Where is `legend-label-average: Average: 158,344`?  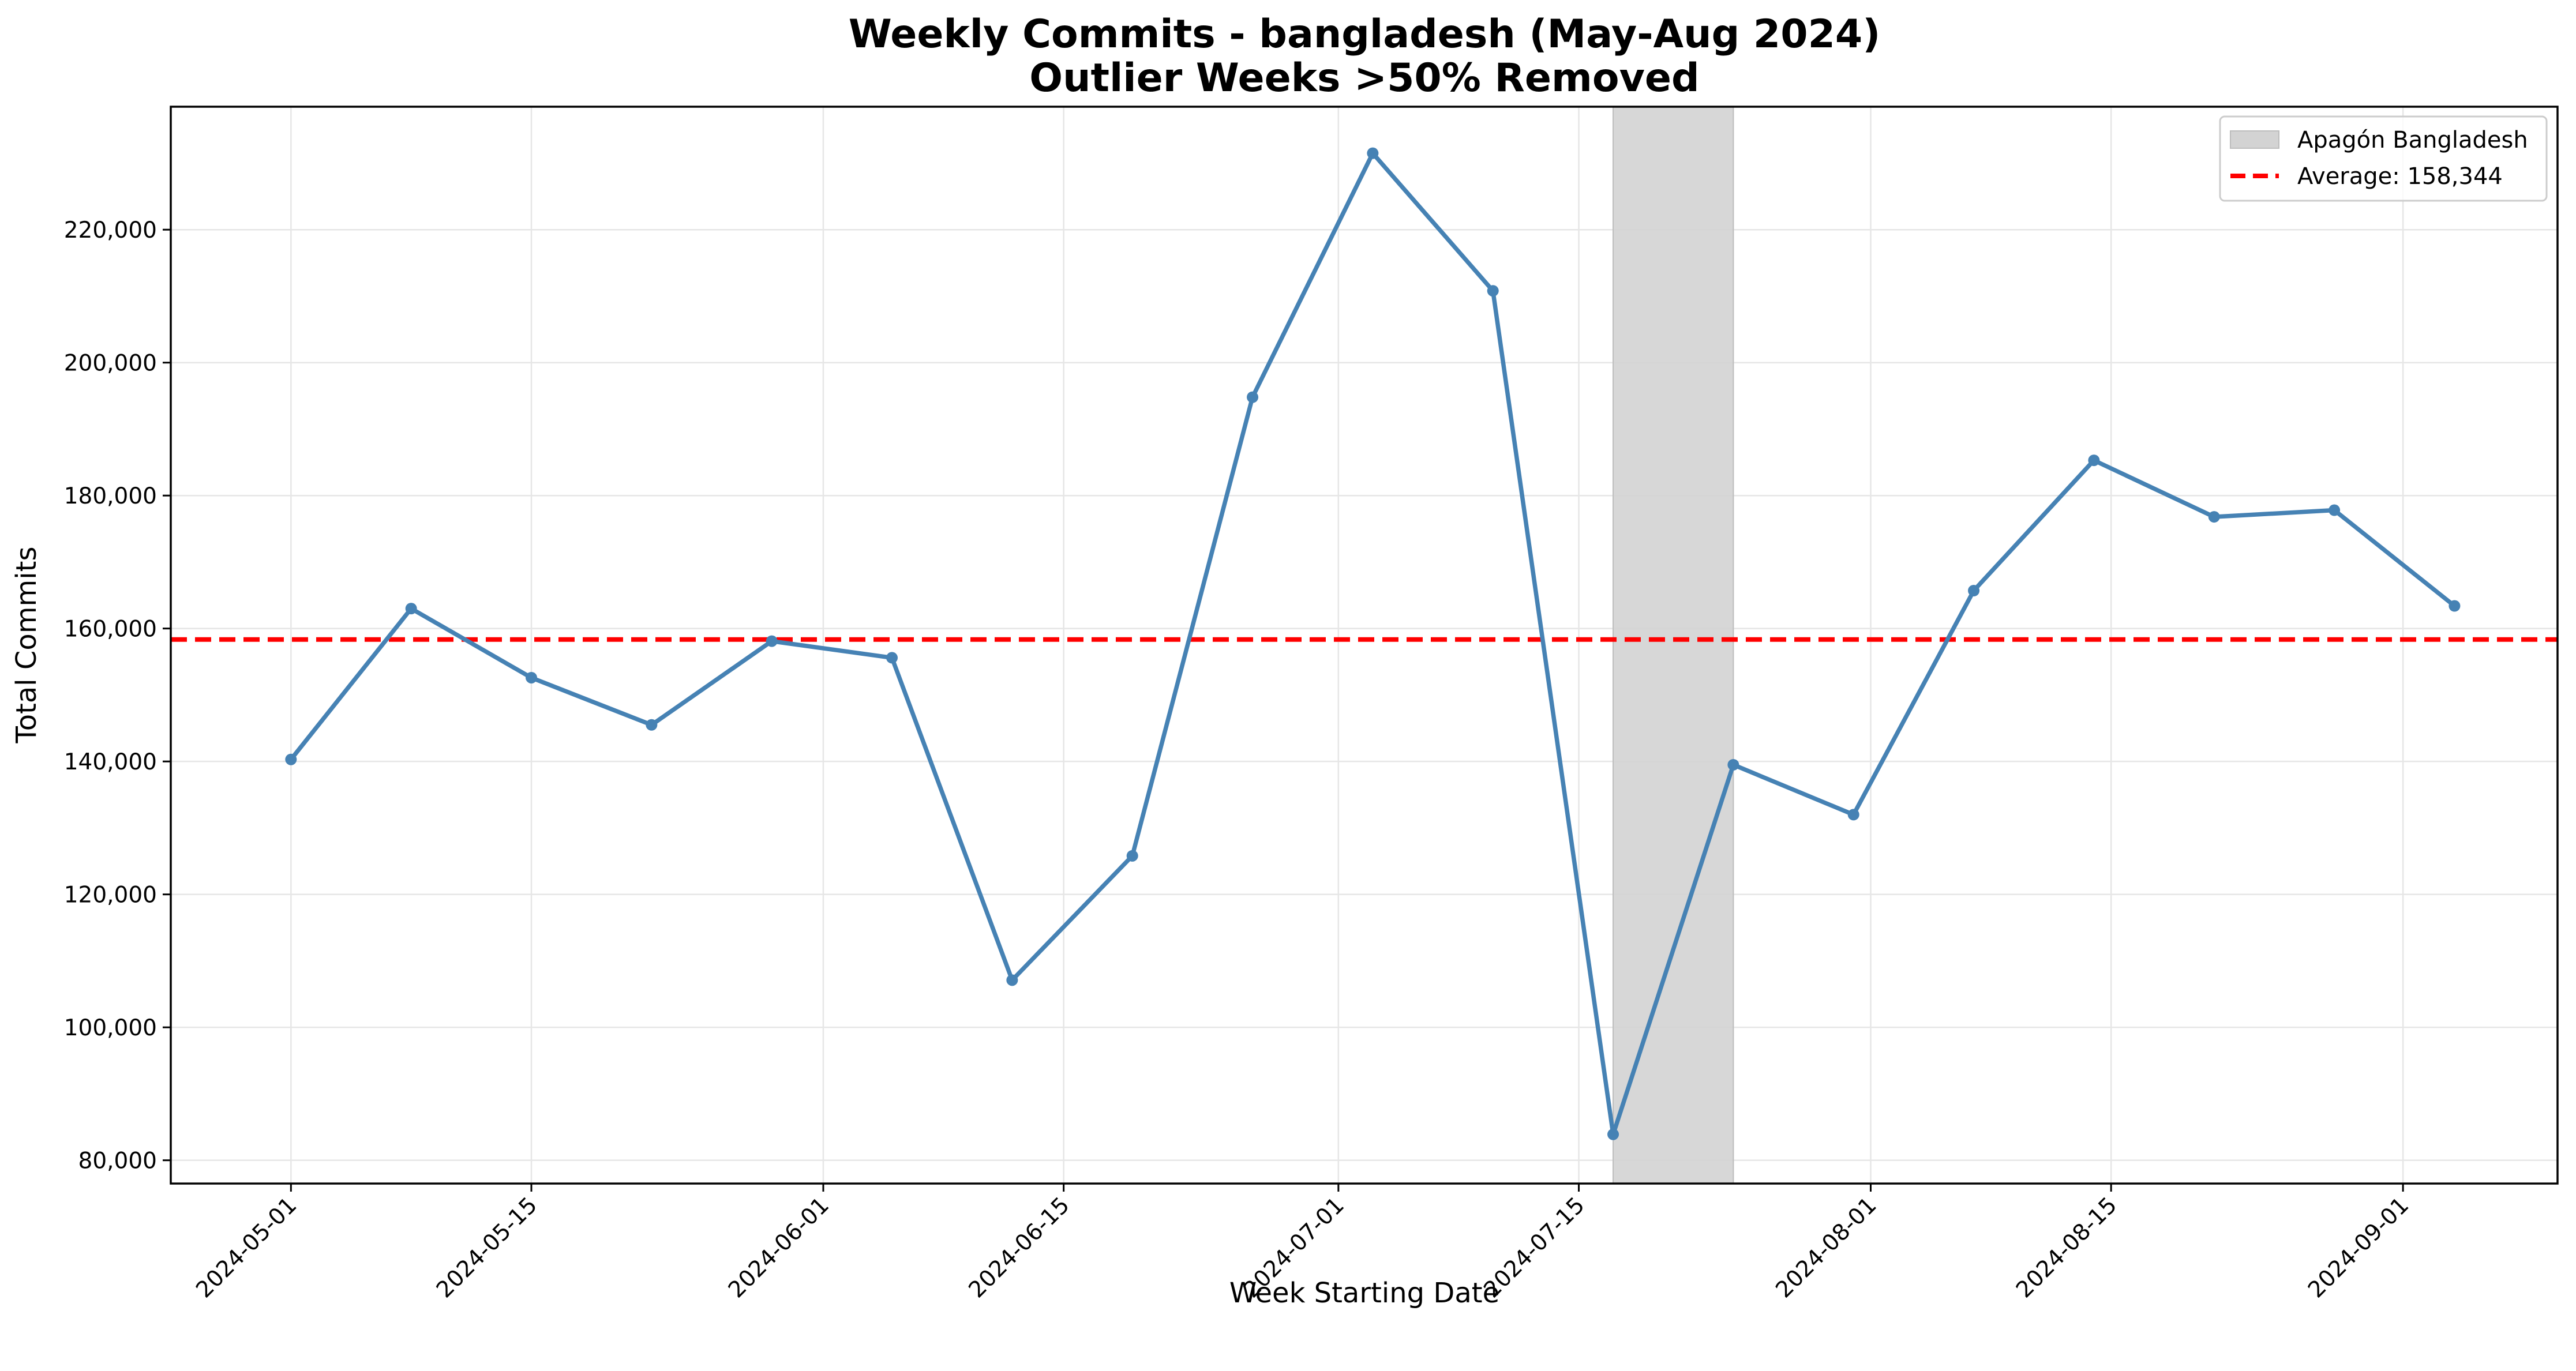 legend-label-average: Average: 158,344 is located at coordinates (2400, 176).